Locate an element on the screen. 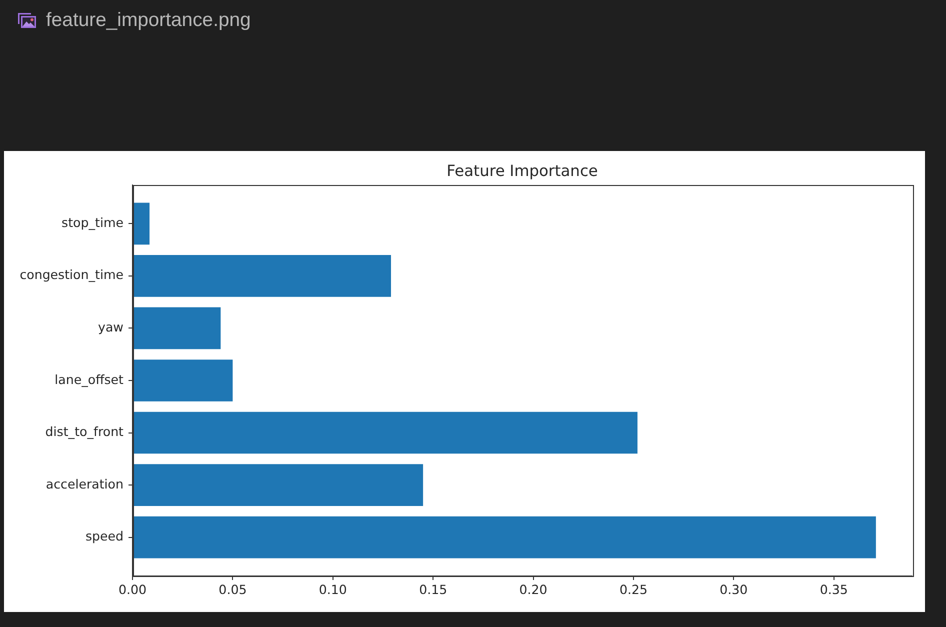 The width and height of the screenshot is (946, 627). x-tick-label: 0.05 is located at coordinates (232, 589).